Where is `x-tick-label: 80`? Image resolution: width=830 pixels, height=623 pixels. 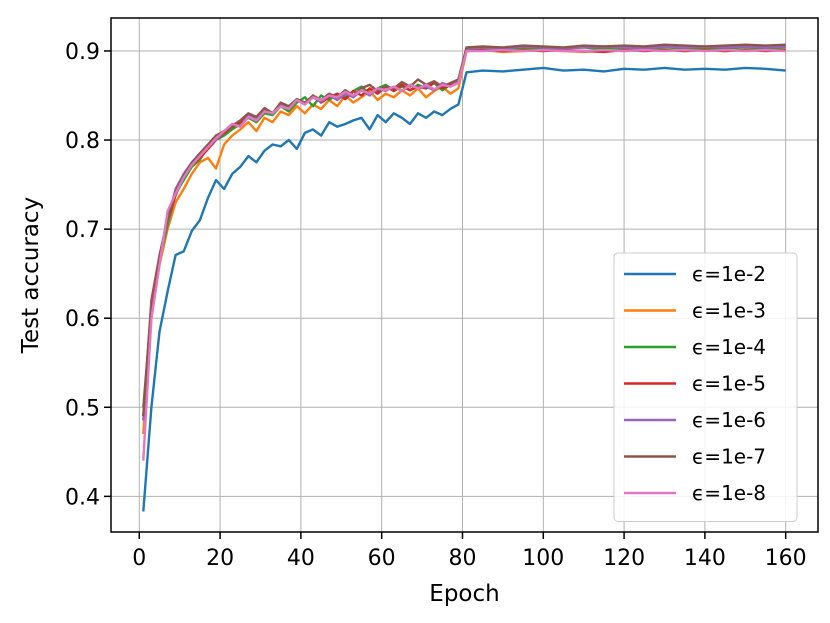
x-tick-label: 80 is located at coordinates (462, 558).